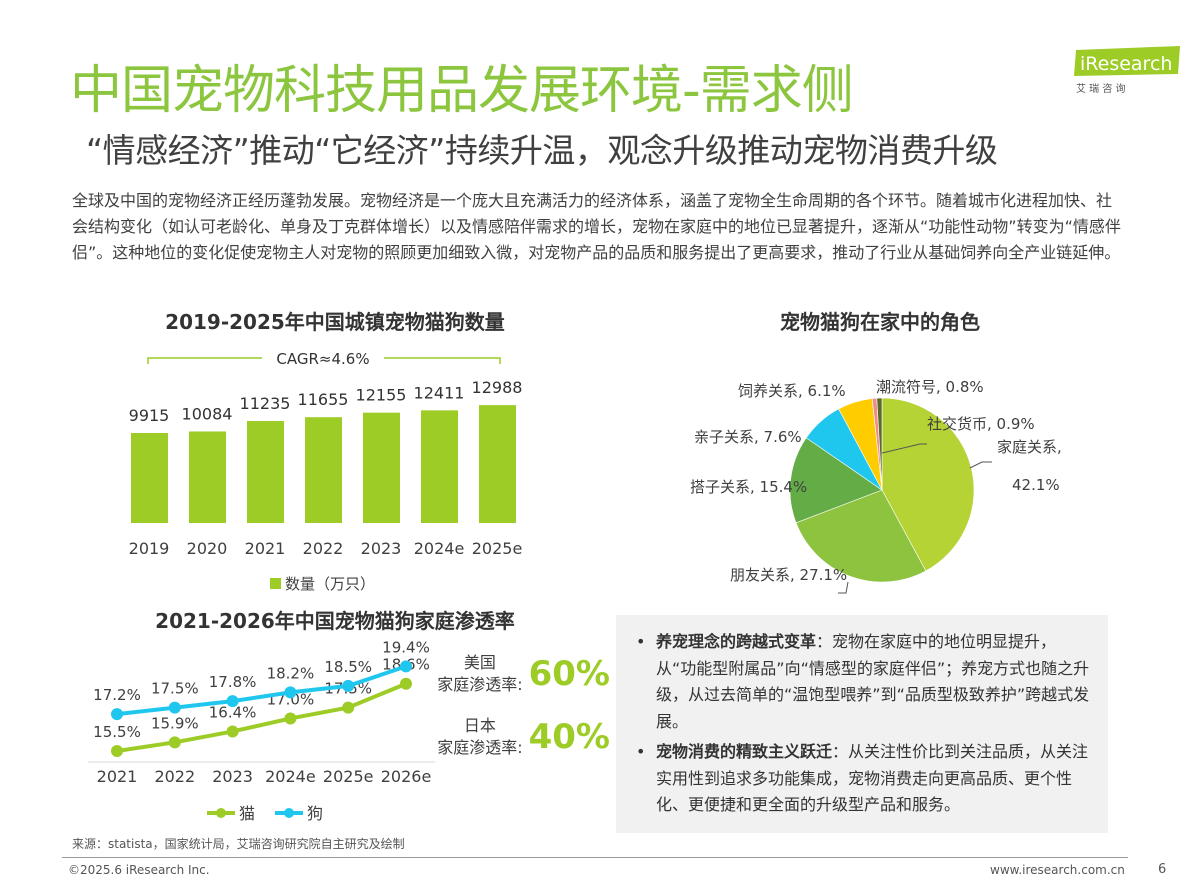  Describe the element at coordinates (479, 662) in the screenshot. I see `kpi-country: 美国` at that location.